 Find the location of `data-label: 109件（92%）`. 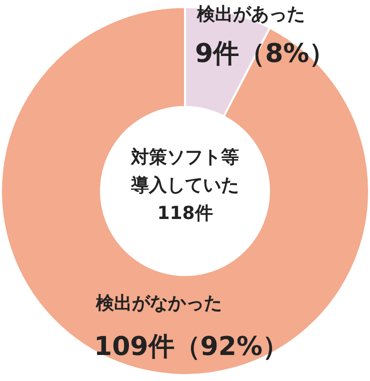

data-label: 109件（92%） is located at coordinates (191, 347).